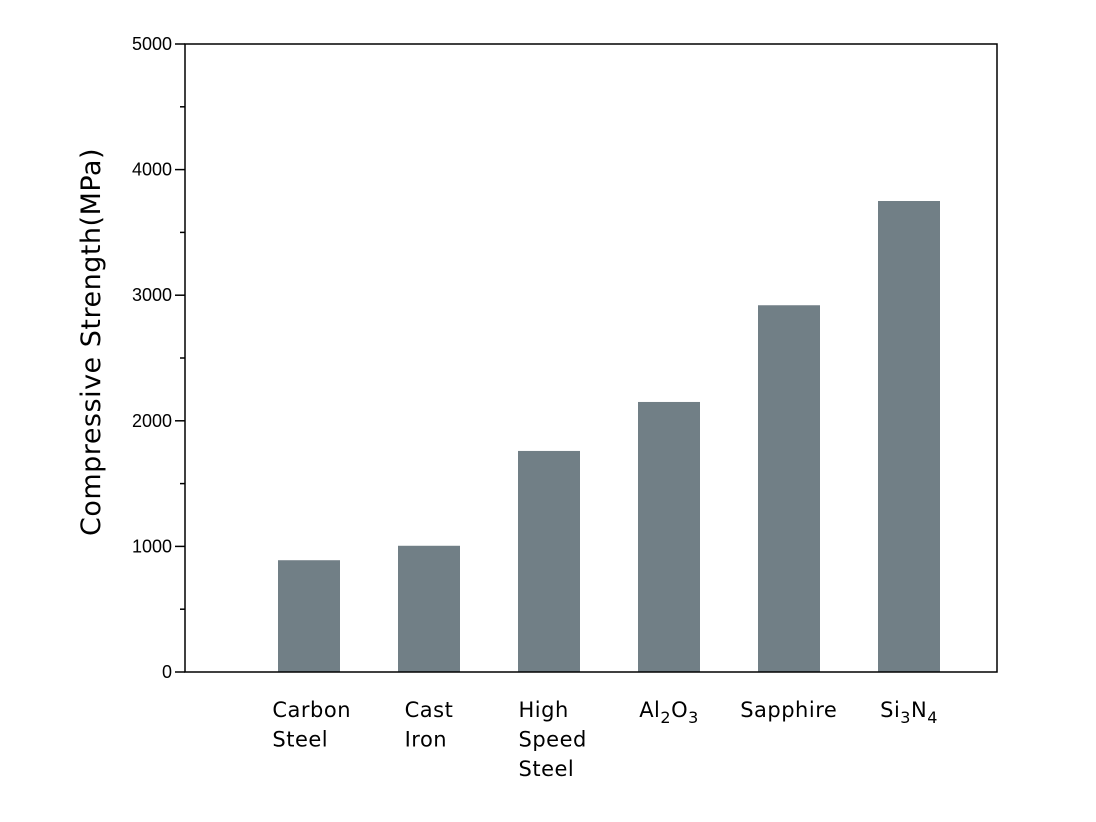  I want to click on y-tick-label: 0, so click(167, 672).